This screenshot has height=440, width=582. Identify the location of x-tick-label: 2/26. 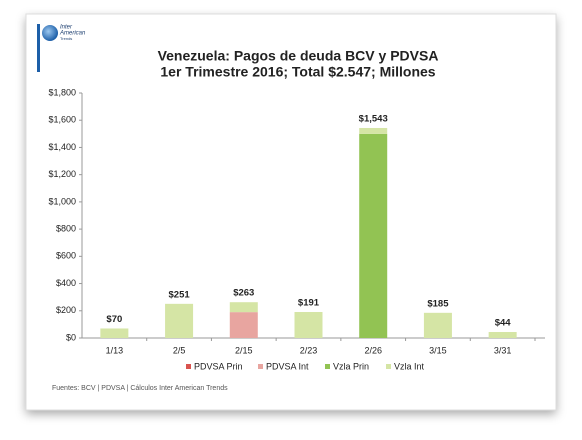
(373, 350).